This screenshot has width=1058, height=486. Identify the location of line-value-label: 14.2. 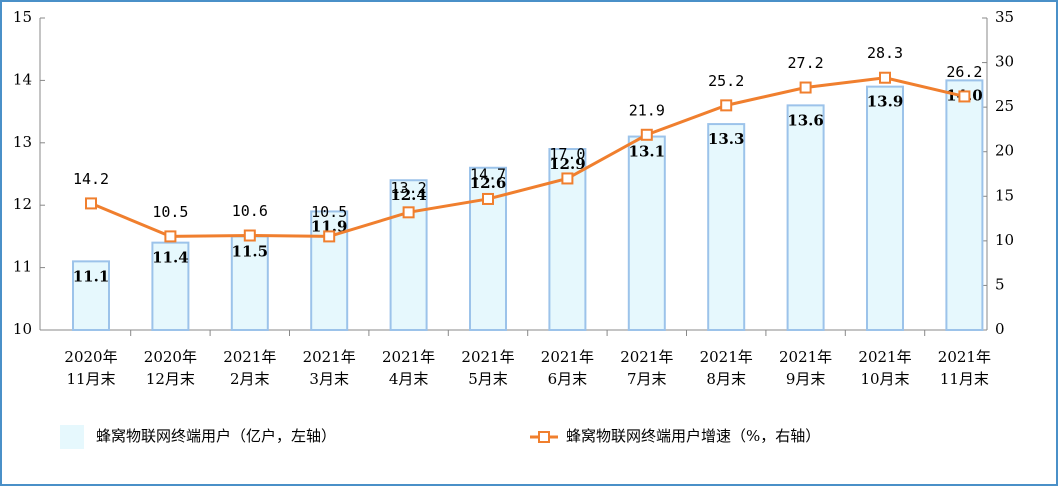
(91, 179).